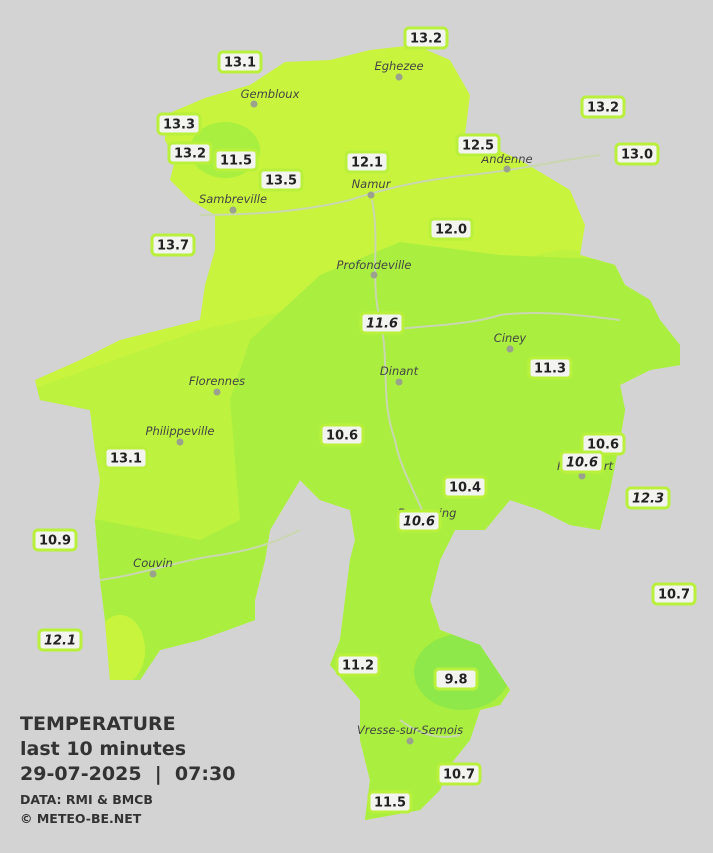 Image resolution: width=713 pixels, height=853 pixels. I want to click on station-value: 13.3, so click(179, 125).